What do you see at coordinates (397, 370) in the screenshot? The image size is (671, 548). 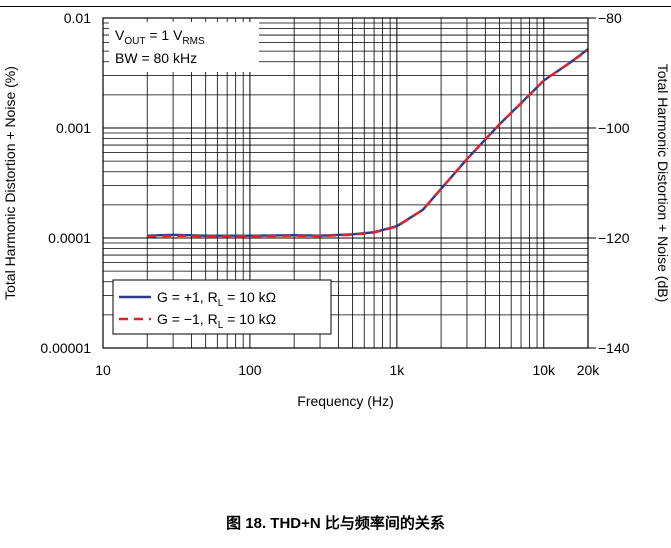 I see `x-tick-label: 1k` at bounding box center [397, 370].